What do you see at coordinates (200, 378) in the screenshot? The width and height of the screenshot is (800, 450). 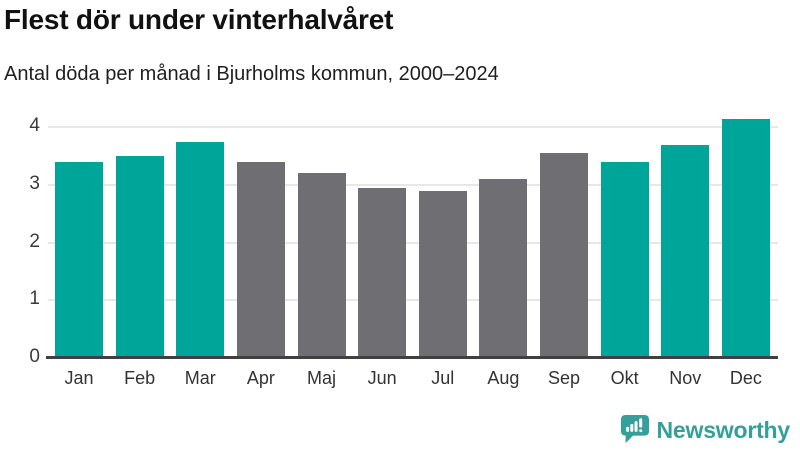 I see `x-tick-label-mar: Mar` at bounding box center [200, 378].